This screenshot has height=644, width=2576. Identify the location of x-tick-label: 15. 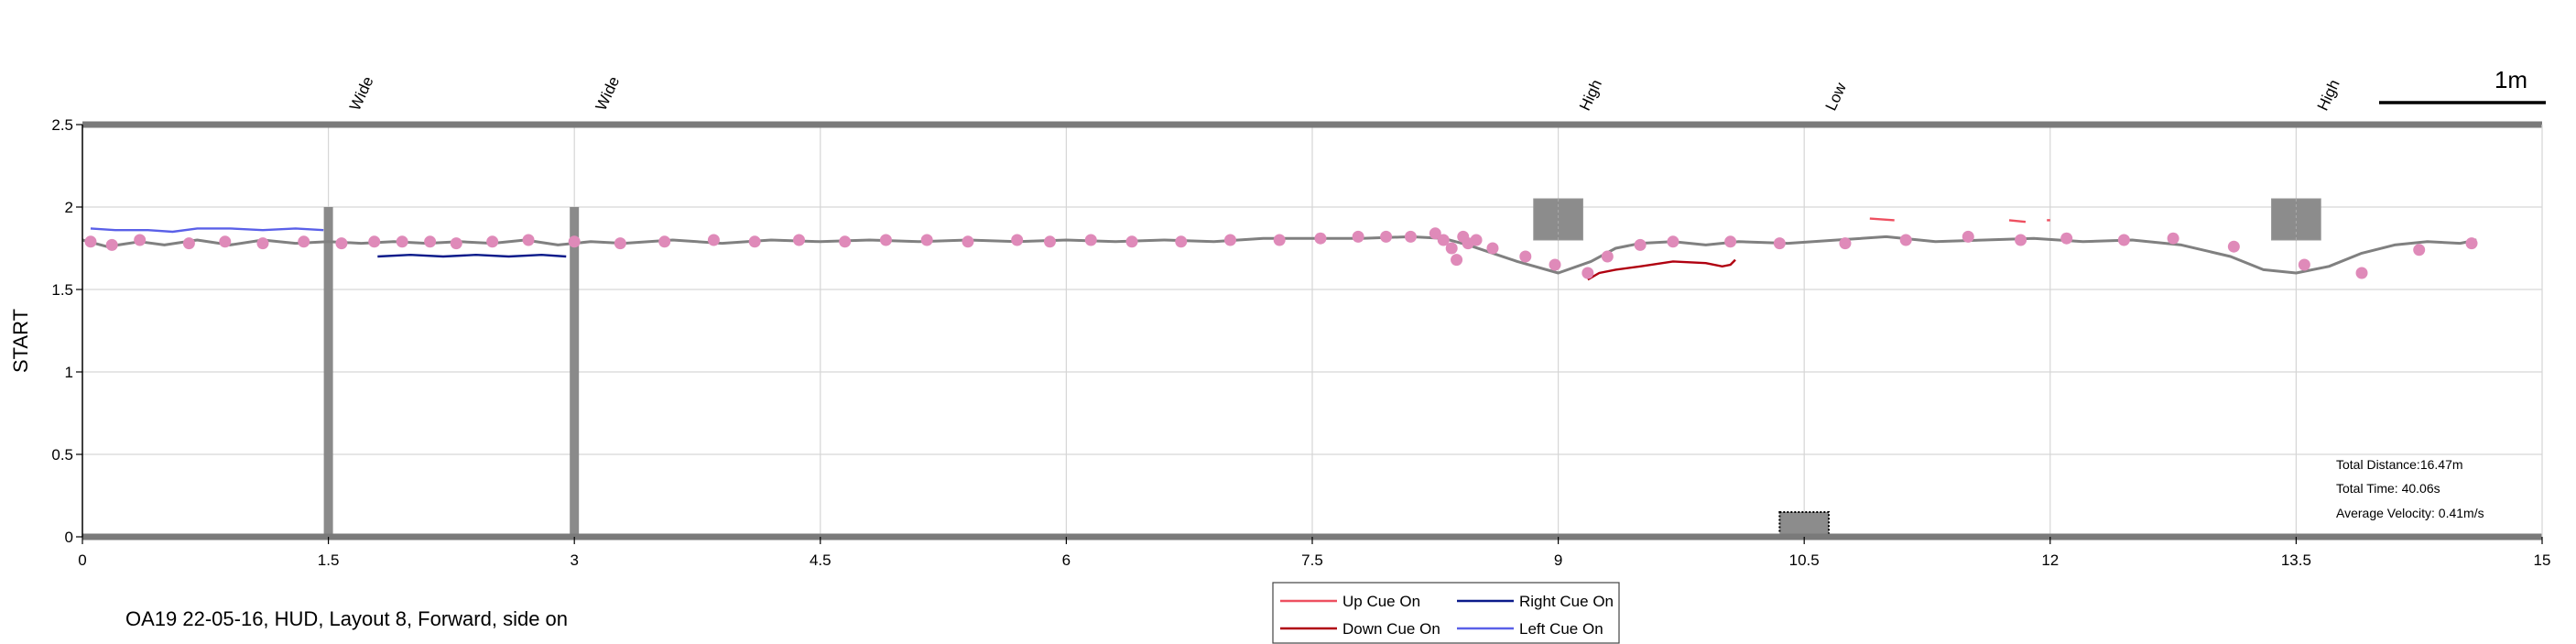
(2542, 560).